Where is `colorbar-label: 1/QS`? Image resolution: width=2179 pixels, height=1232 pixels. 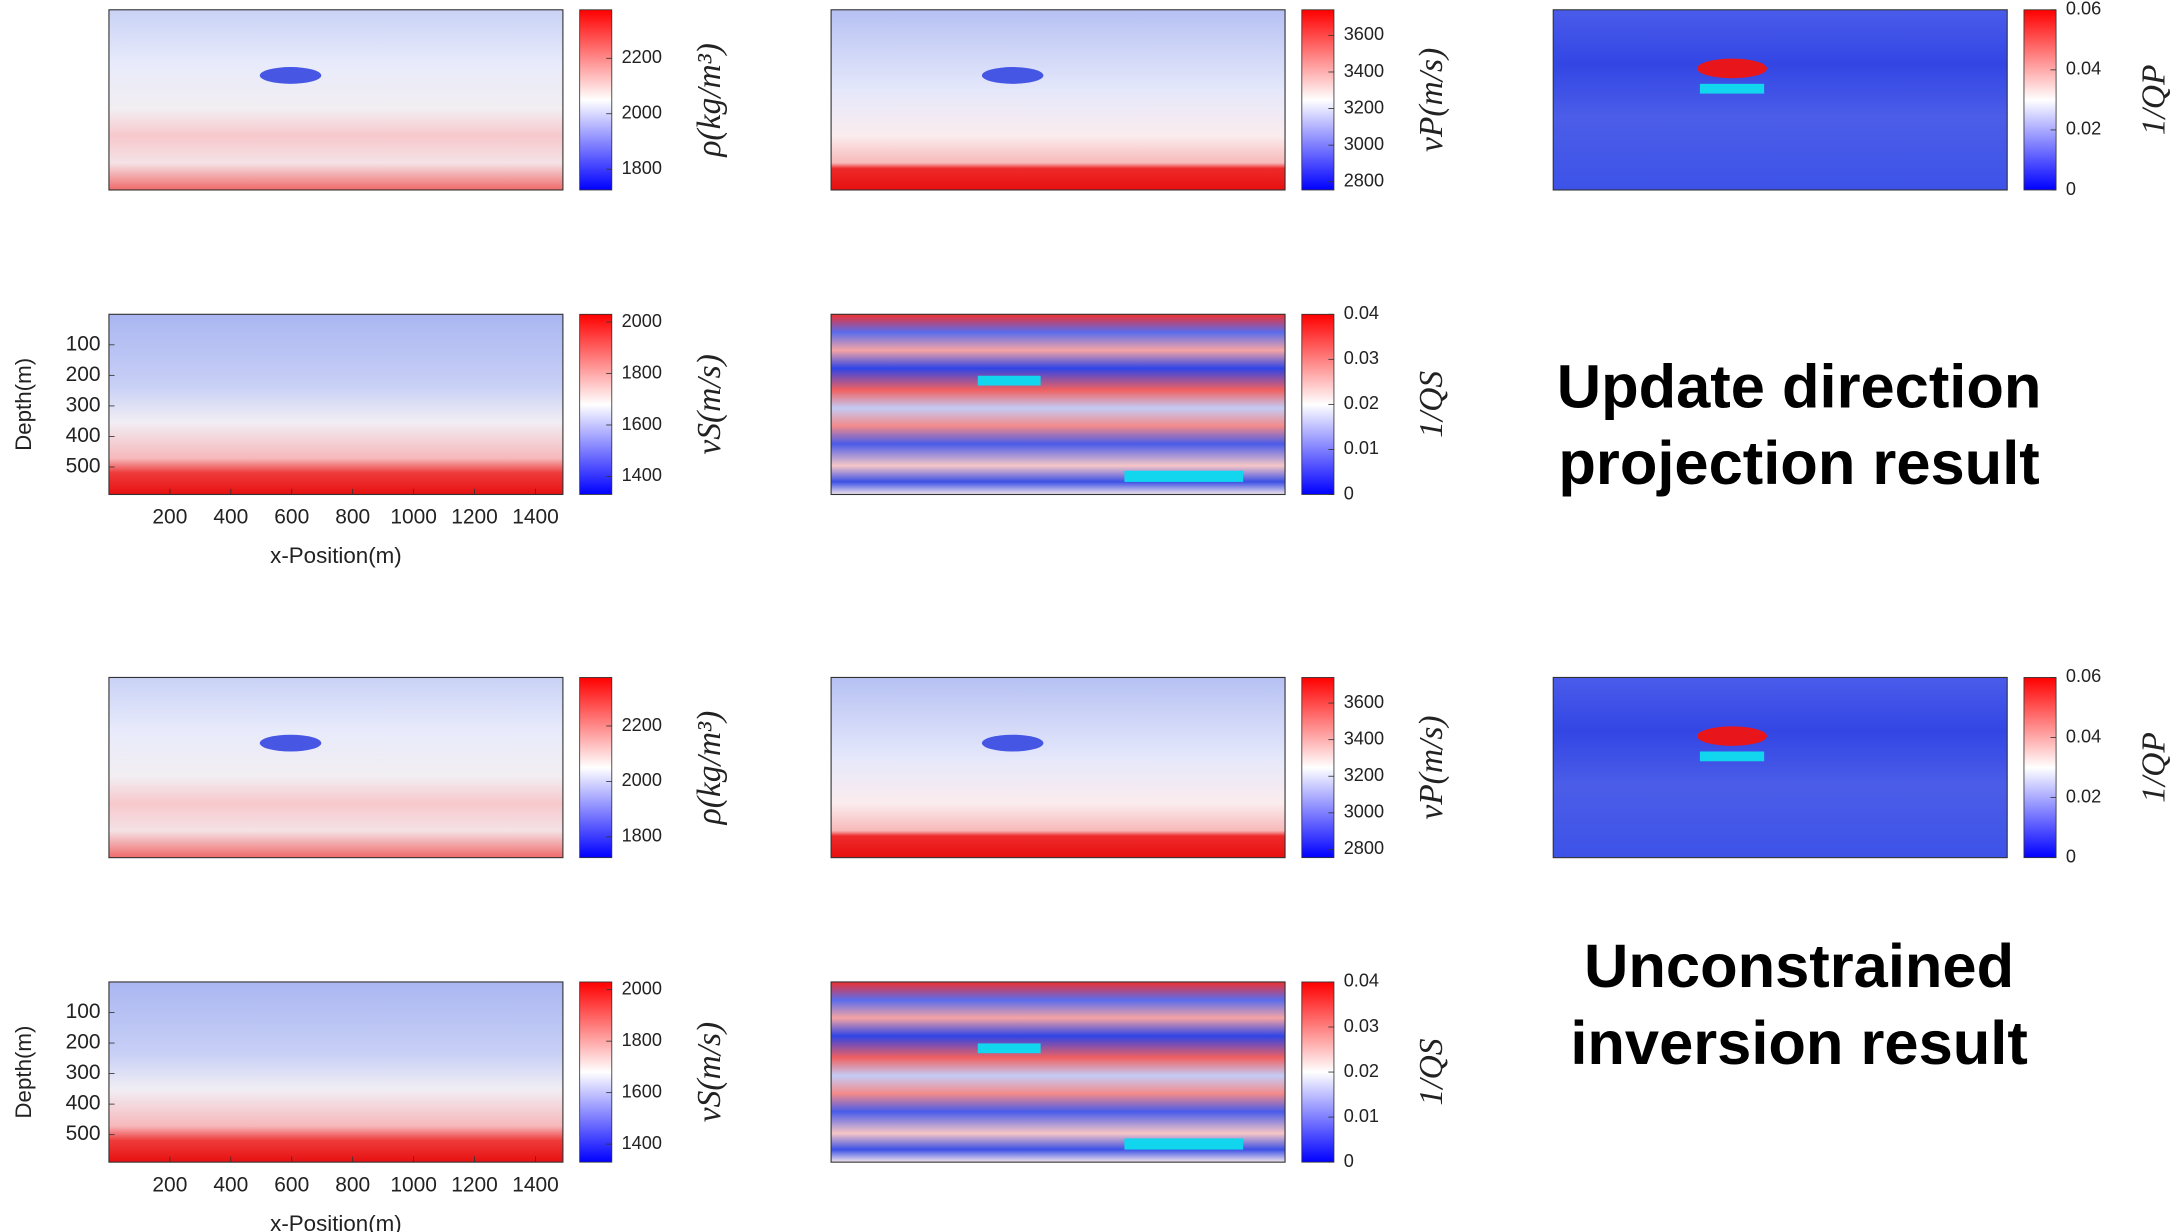
colorbar-label: 1/QS is located at coordinates (1431, 1071).